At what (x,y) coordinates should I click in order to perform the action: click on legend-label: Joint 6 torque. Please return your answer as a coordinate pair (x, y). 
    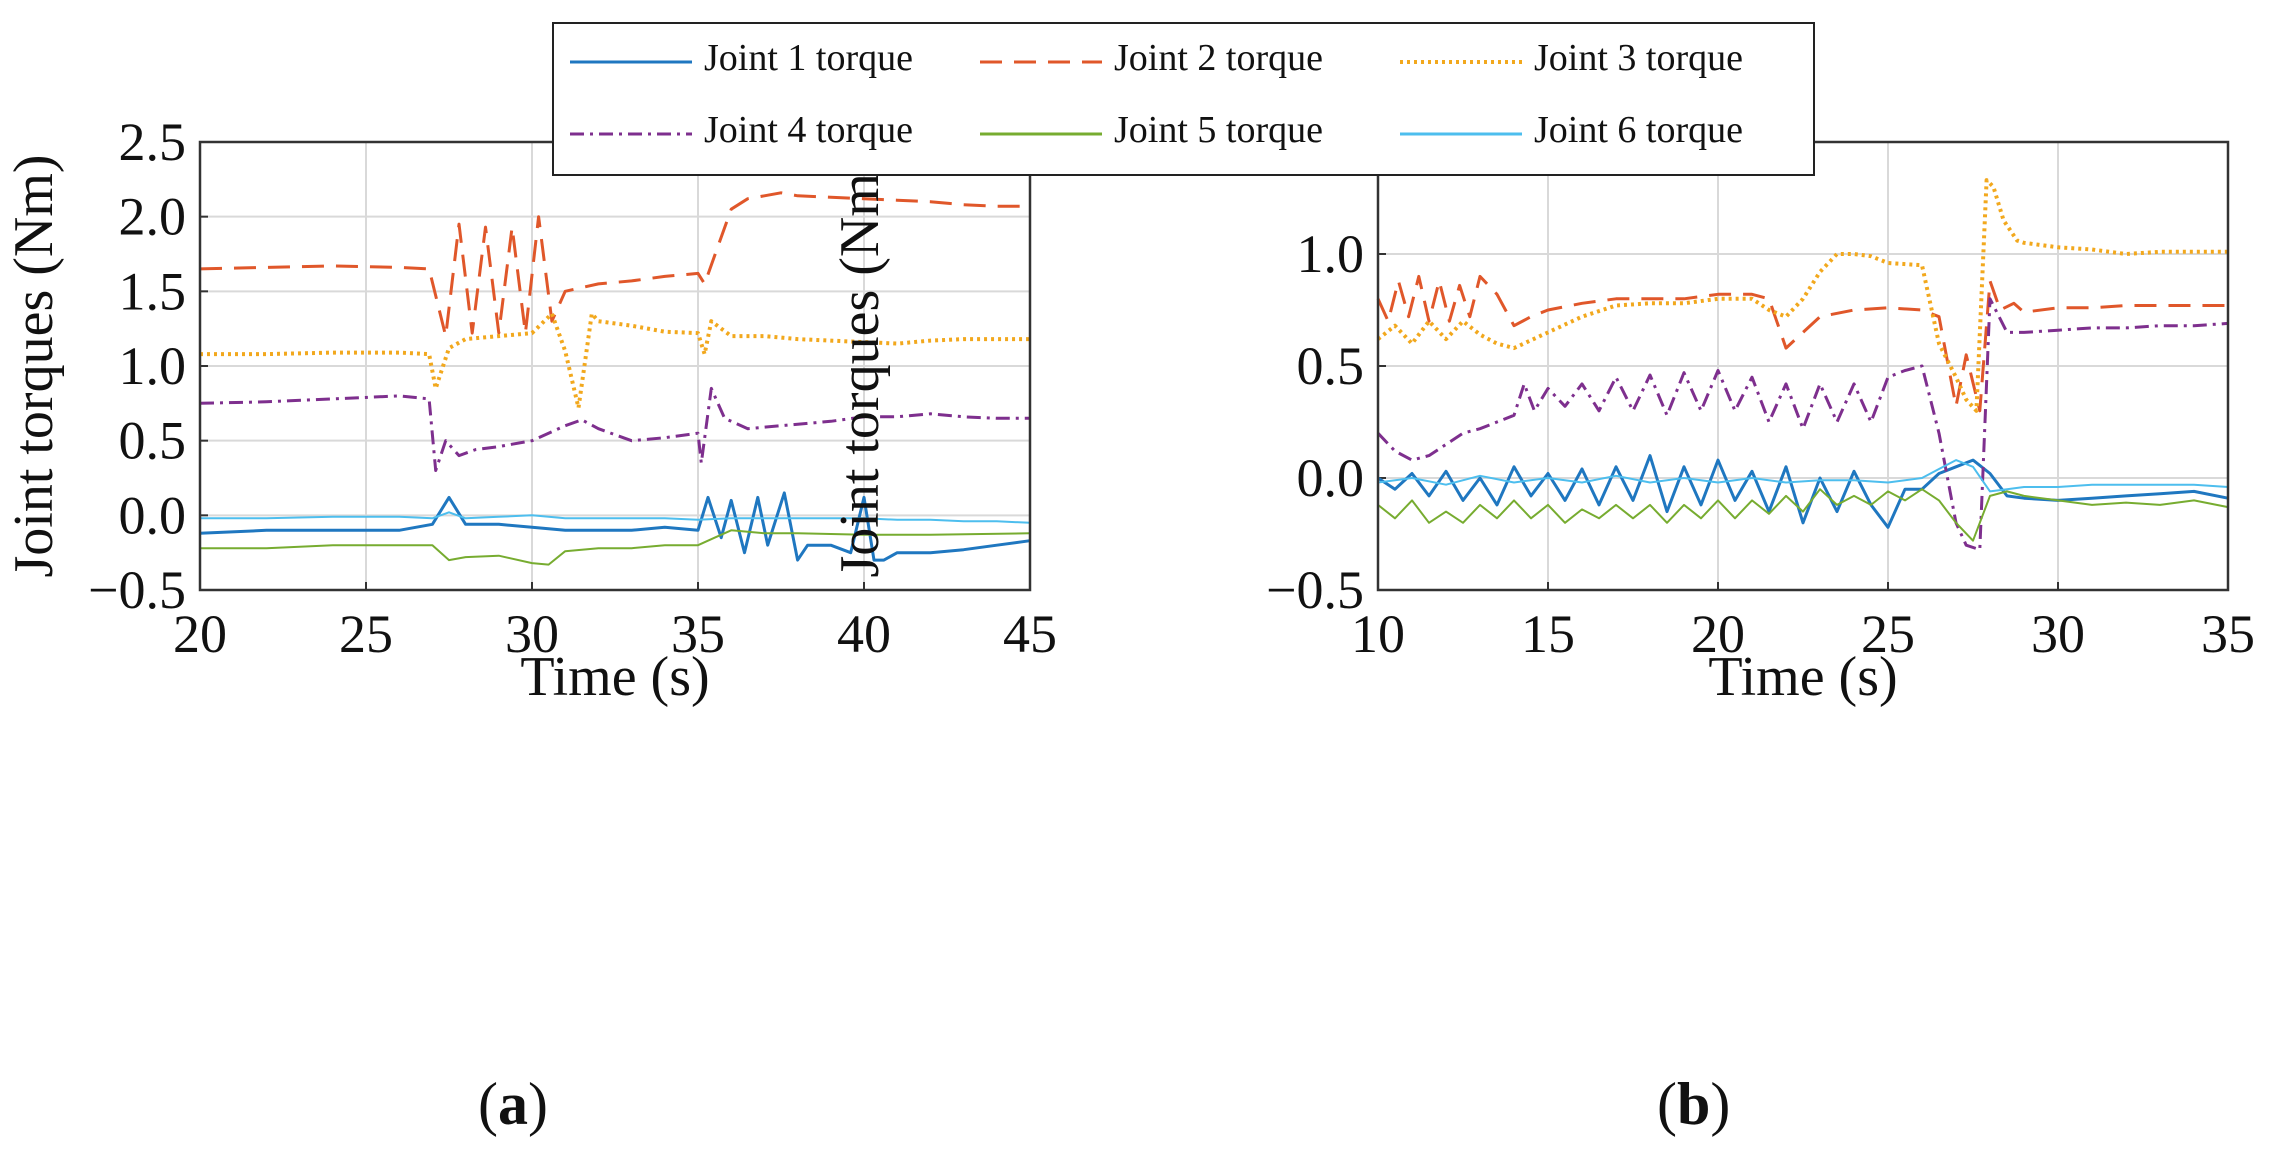
    Looking at the image, I should click on (1638, 130).